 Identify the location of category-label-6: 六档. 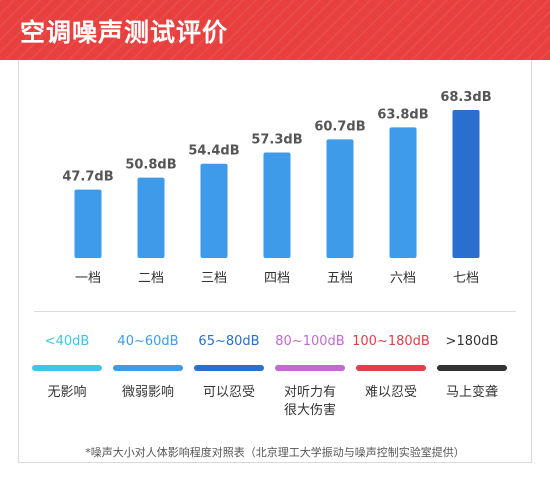
(403, 278).